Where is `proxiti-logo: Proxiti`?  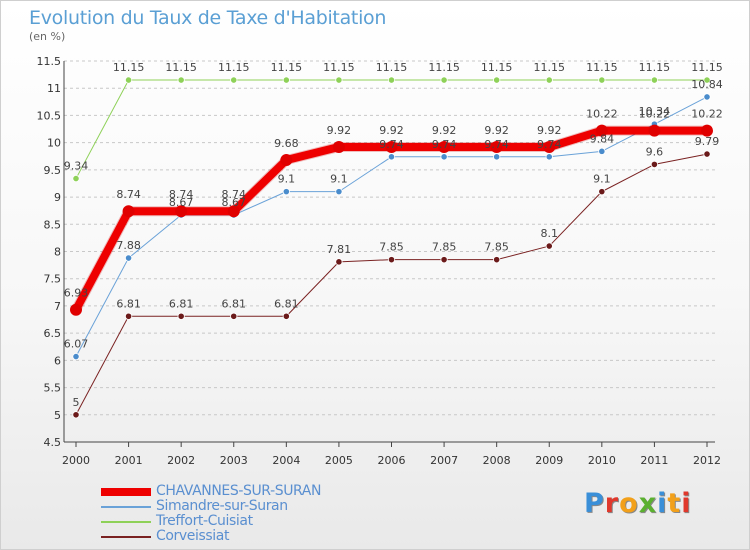
proxiti-logo: Proxiti is located at coordinates (638, 503).